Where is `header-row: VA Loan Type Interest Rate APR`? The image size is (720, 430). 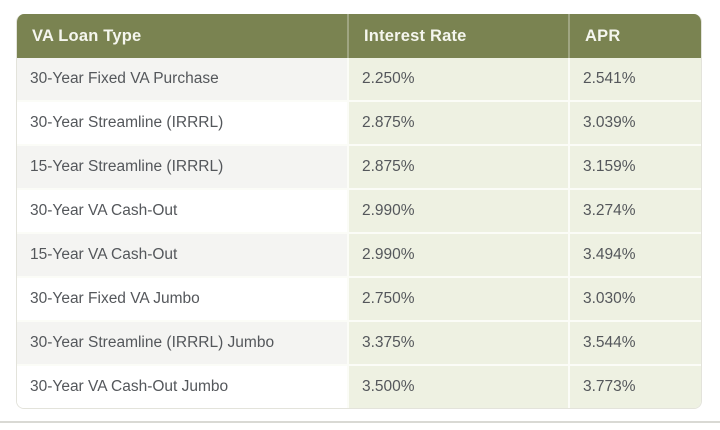 header-row: VA Loan Type Interest Rate APR is located at coordinates (359, 36).